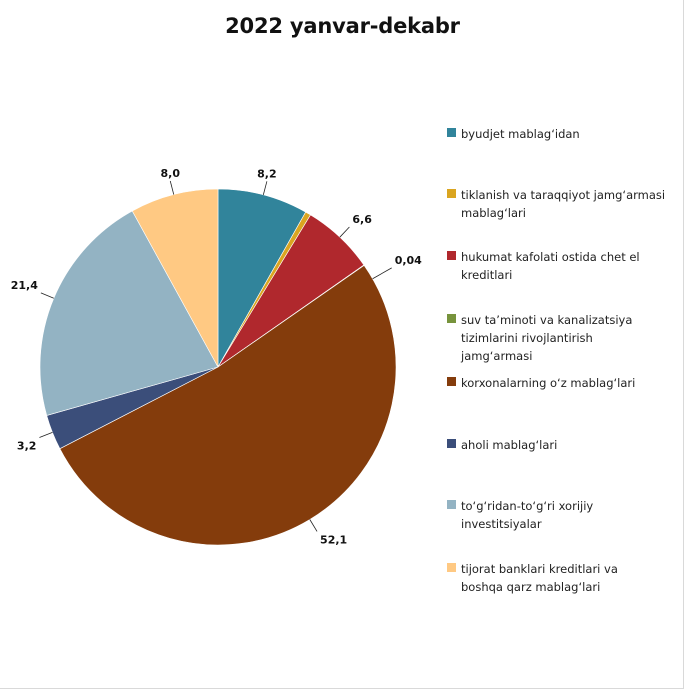 Image resolution: width=685 pixels, height=690 pixels. What do you see at coordinates (509, 445) in the screenshot?
I see `legend-label-line: aholi mablag‘lari` at bounding box center [509, 445].